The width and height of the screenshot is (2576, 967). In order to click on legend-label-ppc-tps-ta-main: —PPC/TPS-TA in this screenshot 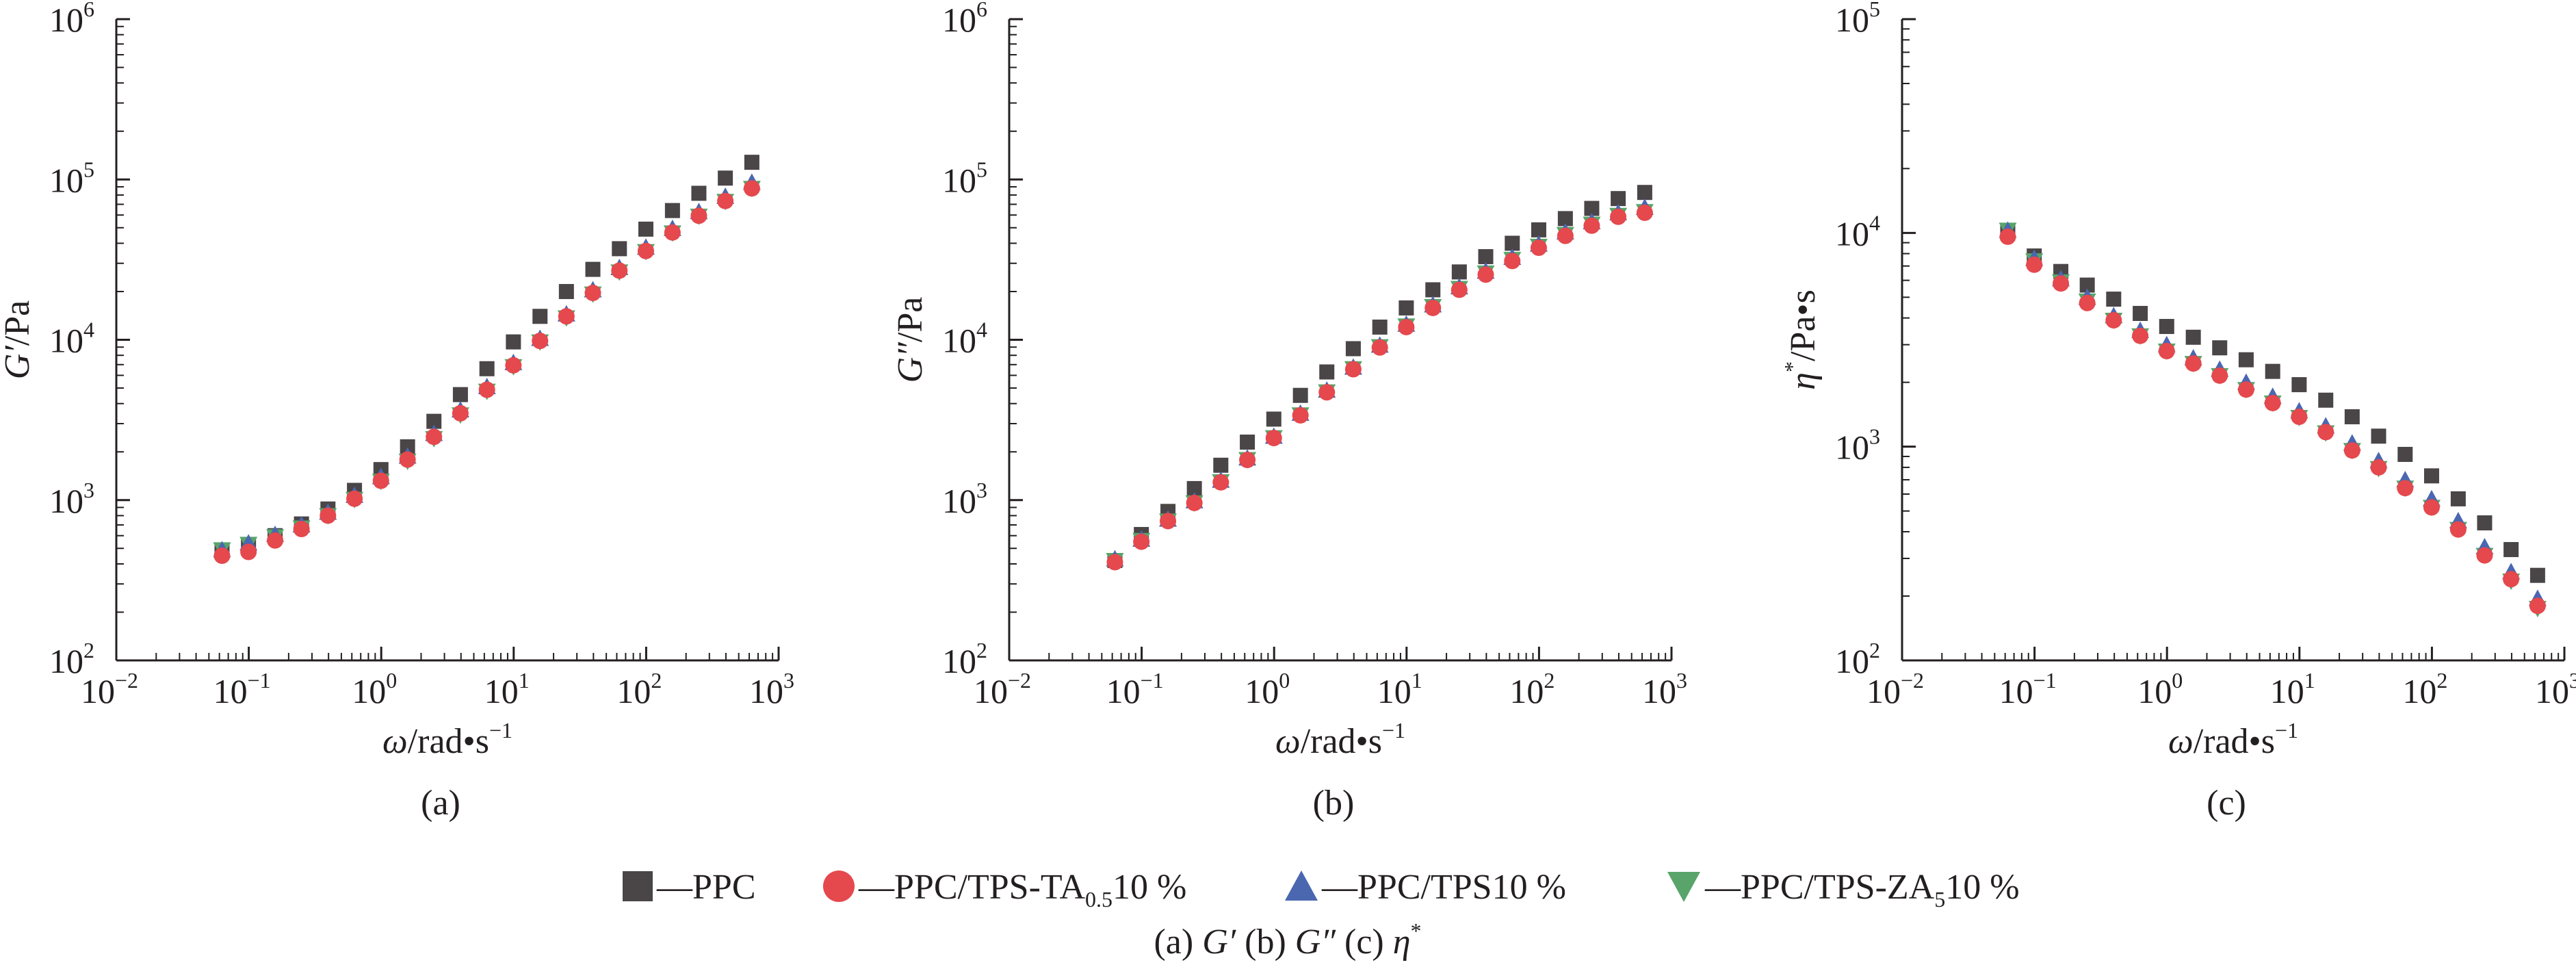, I will do `click(971, 887)`.